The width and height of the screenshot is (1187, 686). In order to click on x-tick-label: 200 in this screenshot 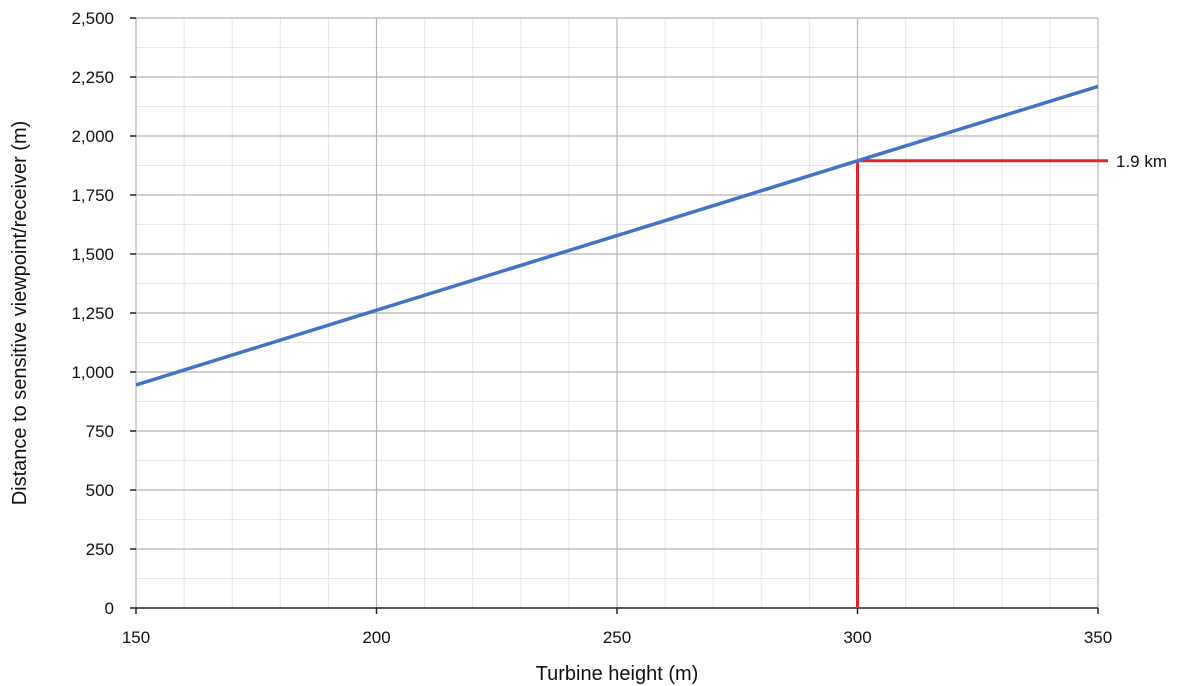, I will do `click(376, 637)`.